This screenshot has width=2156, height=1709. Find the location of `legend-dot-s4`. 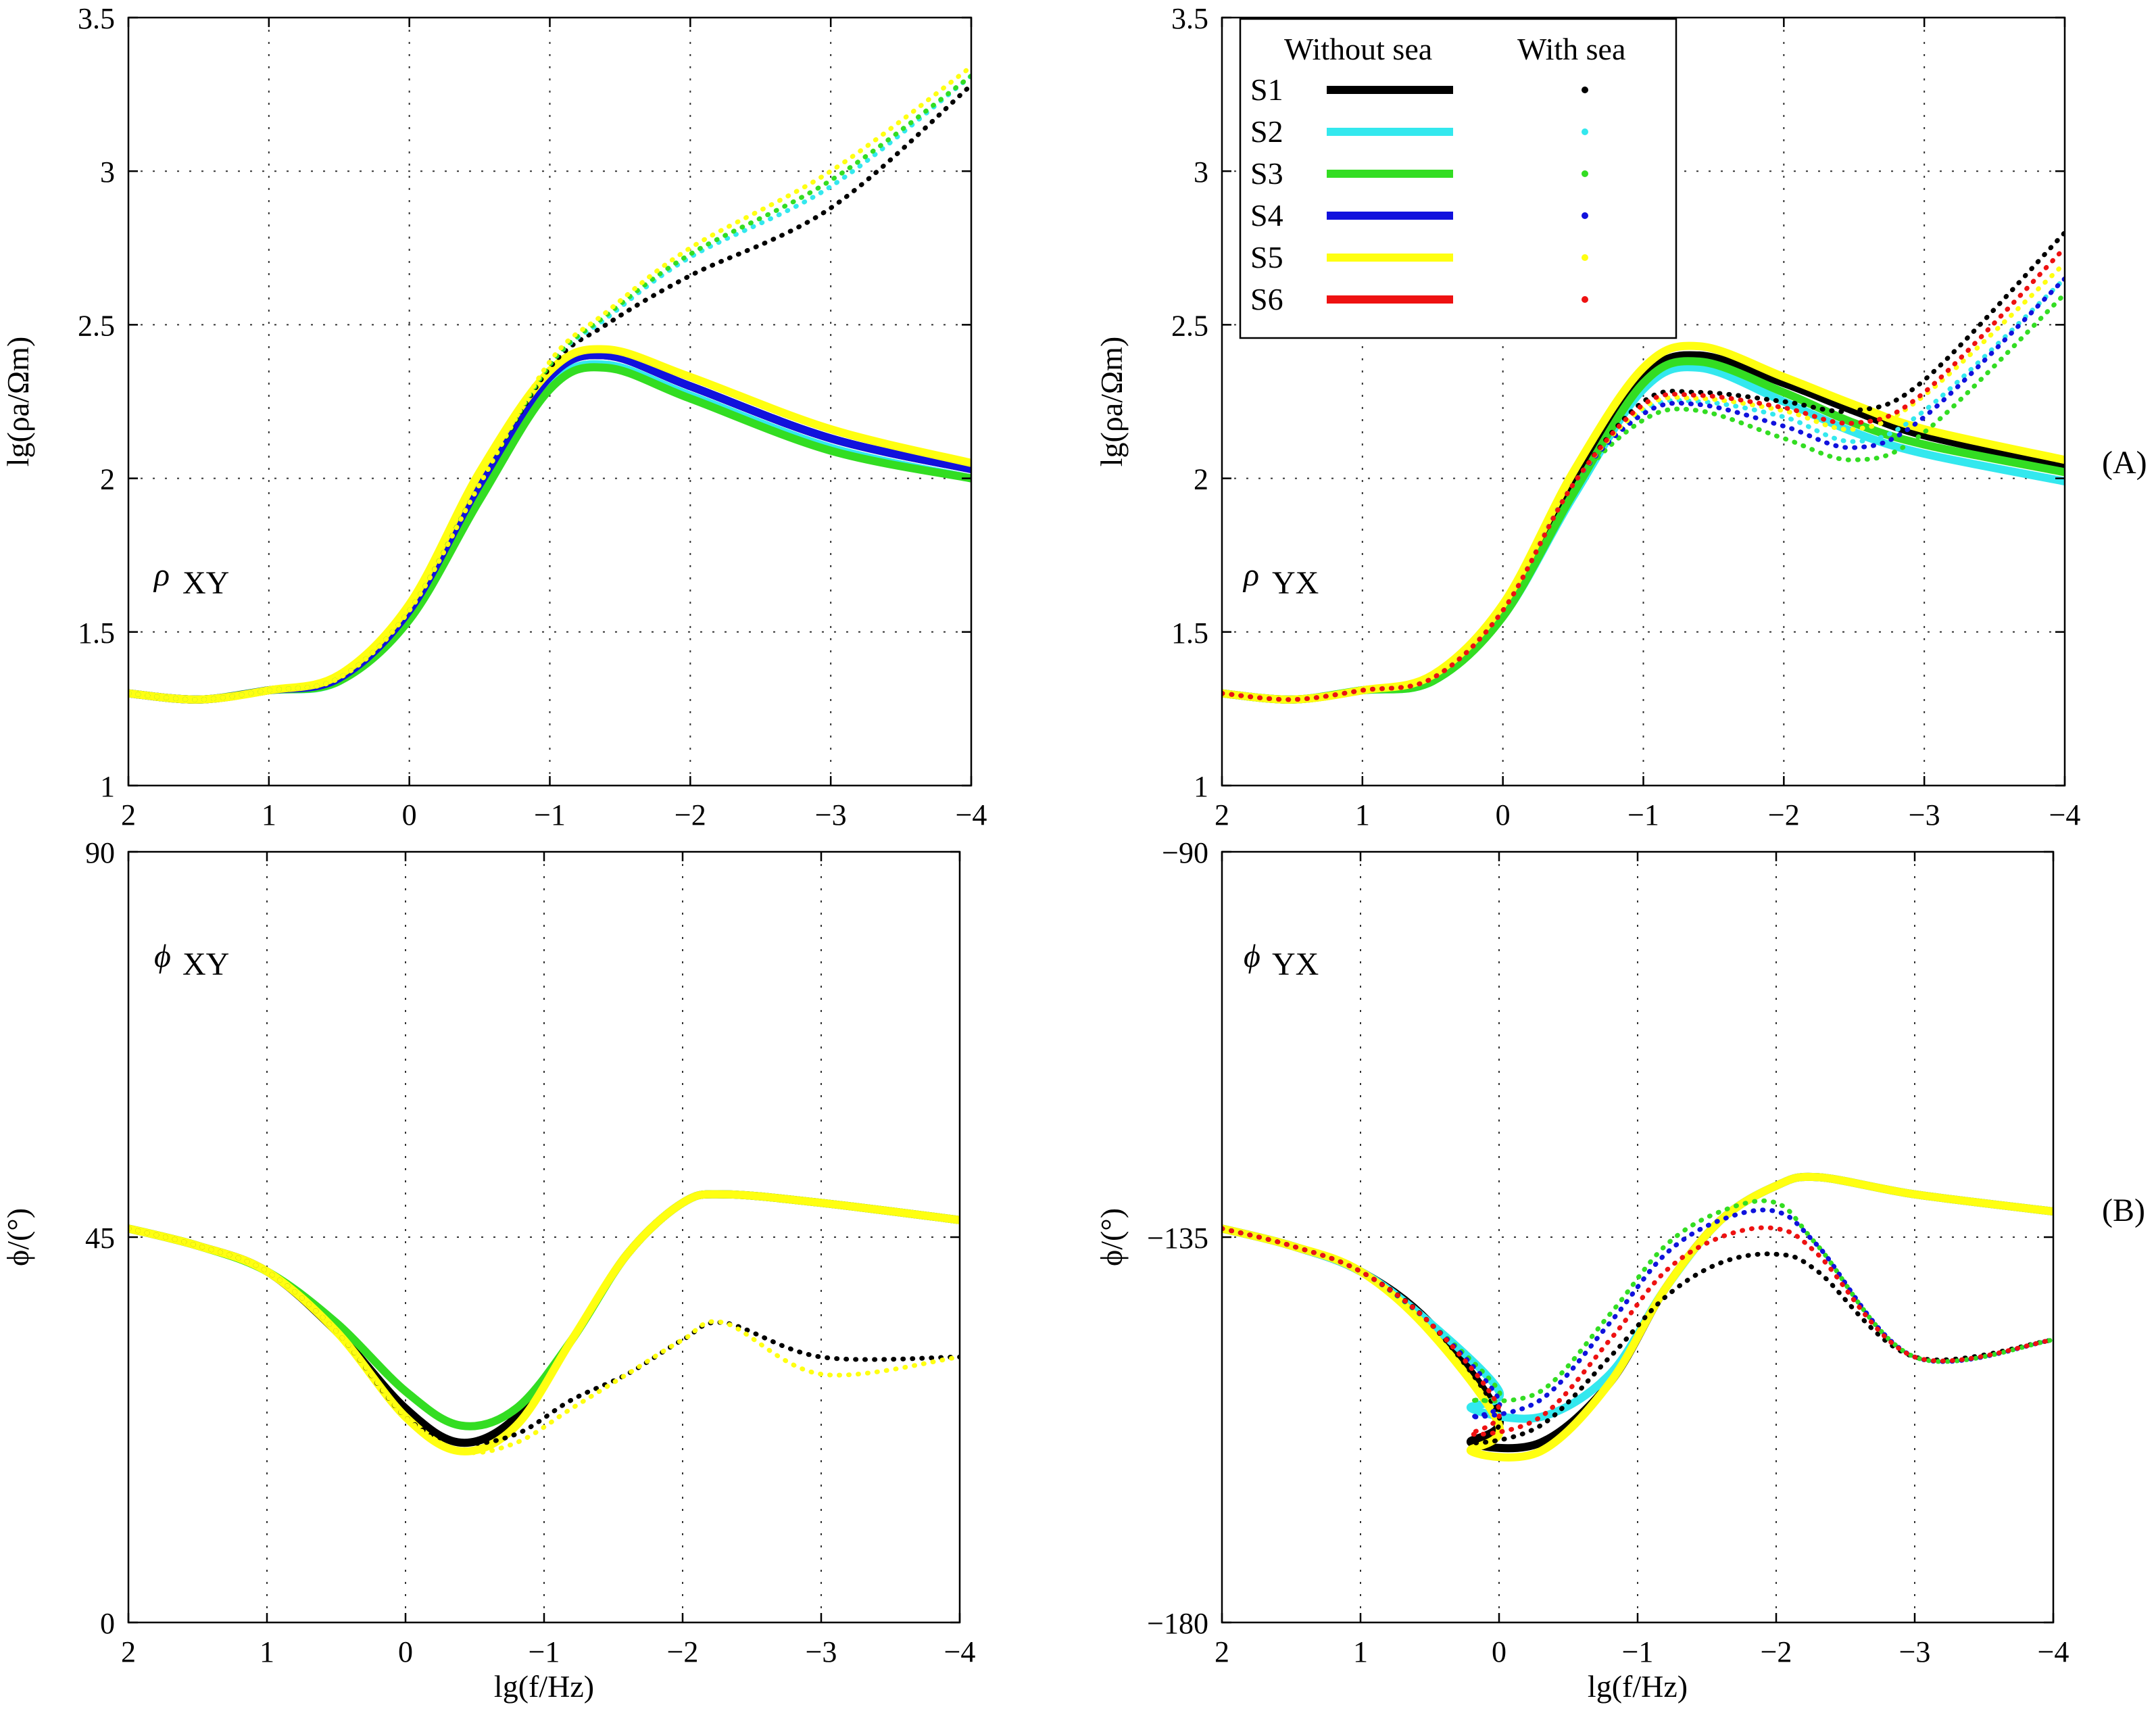

legend-dot-s4 is located at coordinates (1585, 215).